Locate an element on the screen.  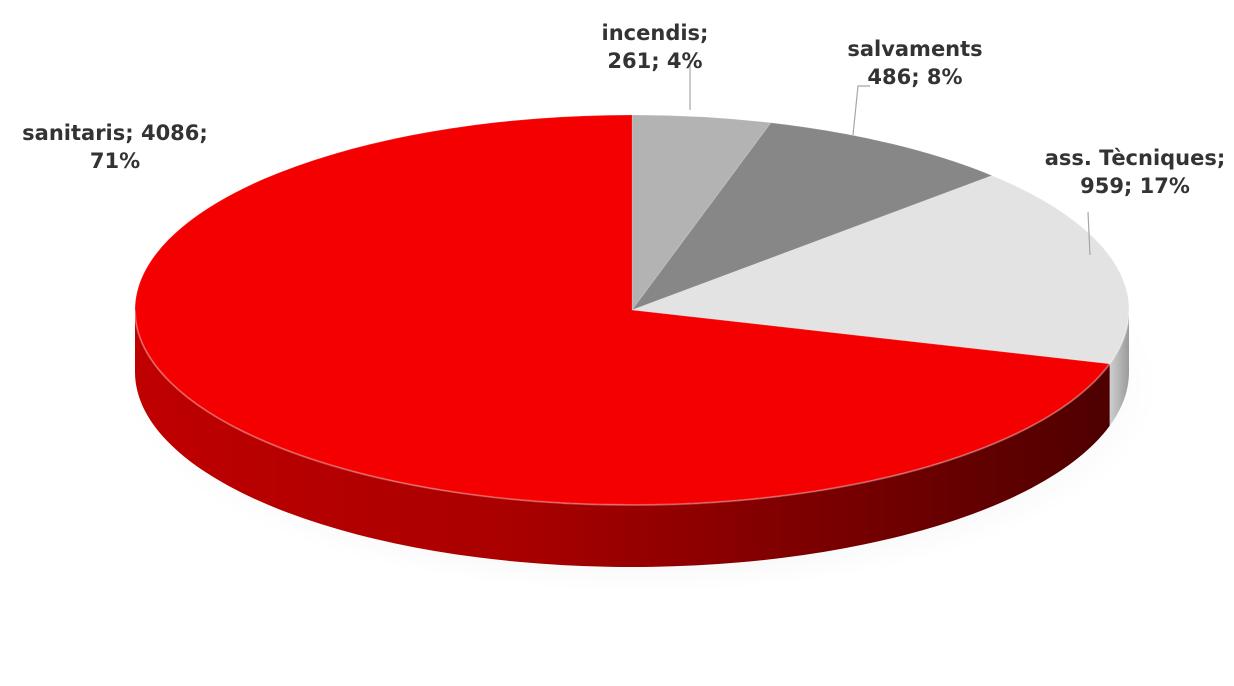
pie-side-ass-t-cniques is located at coordinates (1119, 368).